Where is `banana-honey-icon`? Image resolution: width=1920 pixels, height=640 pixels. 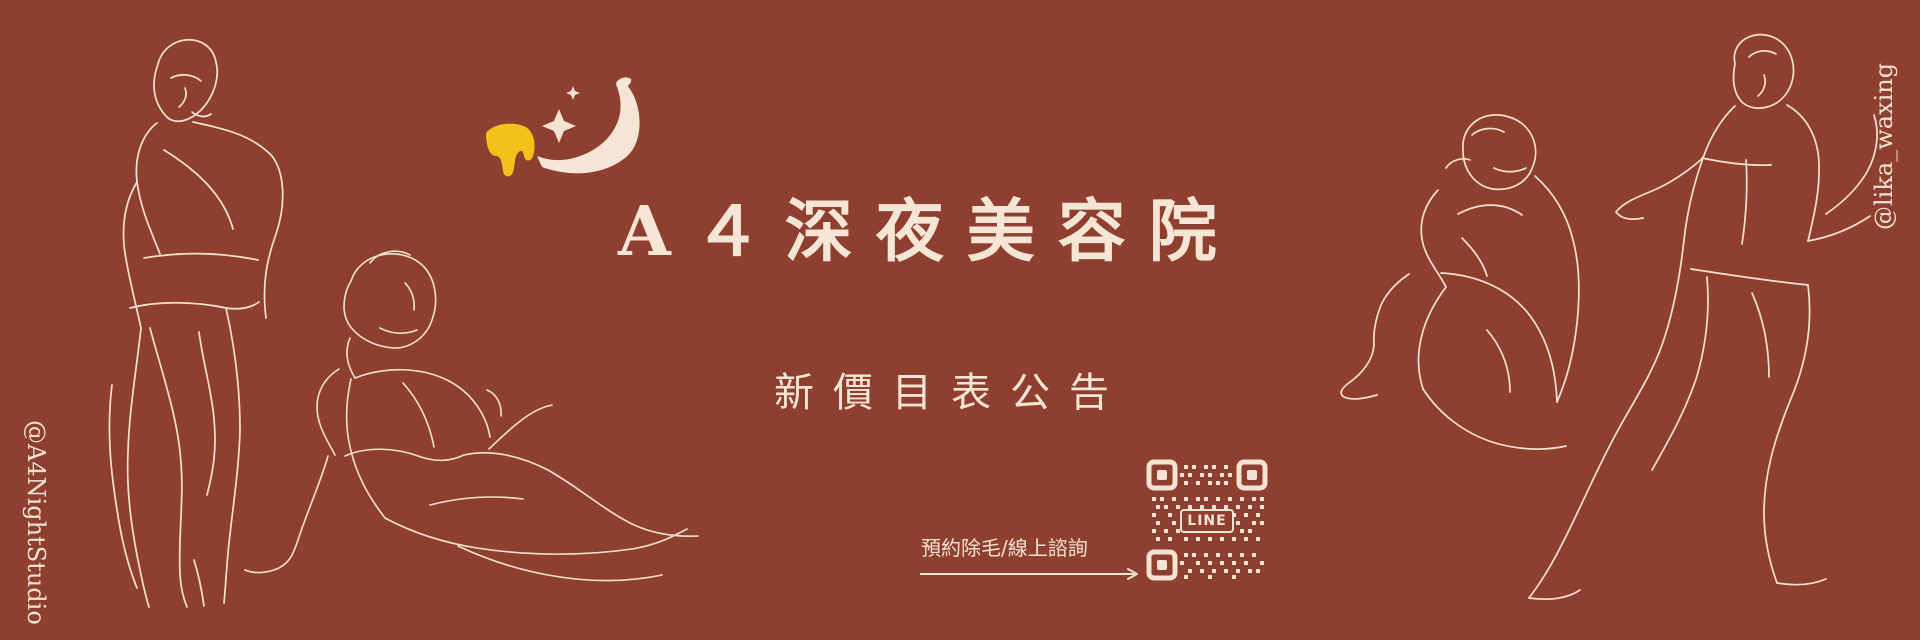 banana-honey-icon is located at coordinates (563, 127).